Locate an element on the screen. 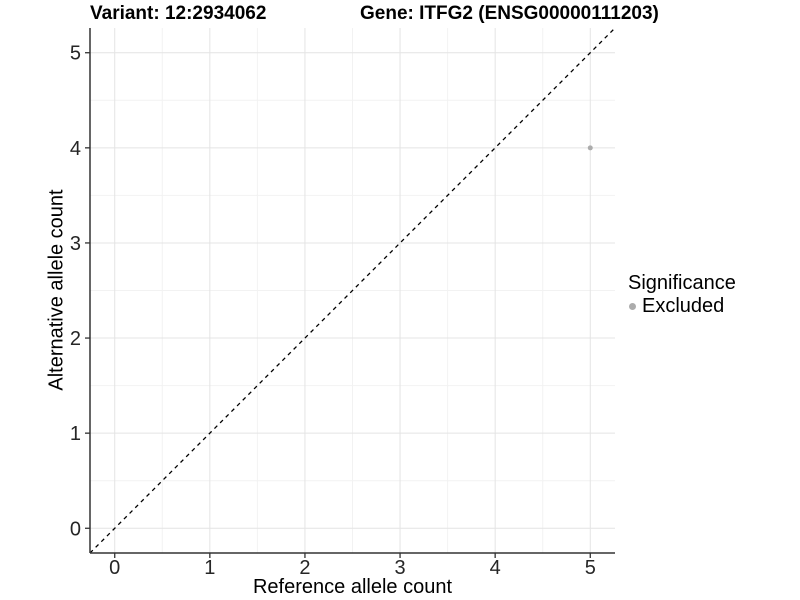 The width and height of the screenshot is (800, 600). legend-item-excluded: Excluded is located at coordinates (682, 306).